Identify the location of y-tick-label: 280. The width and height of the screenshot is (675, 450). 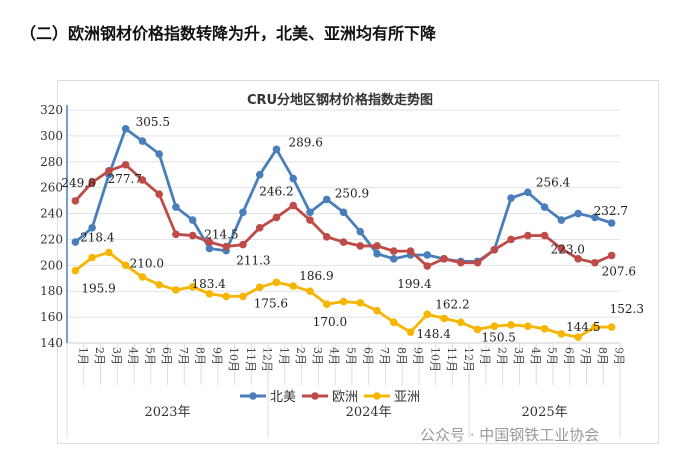
(51, 162).